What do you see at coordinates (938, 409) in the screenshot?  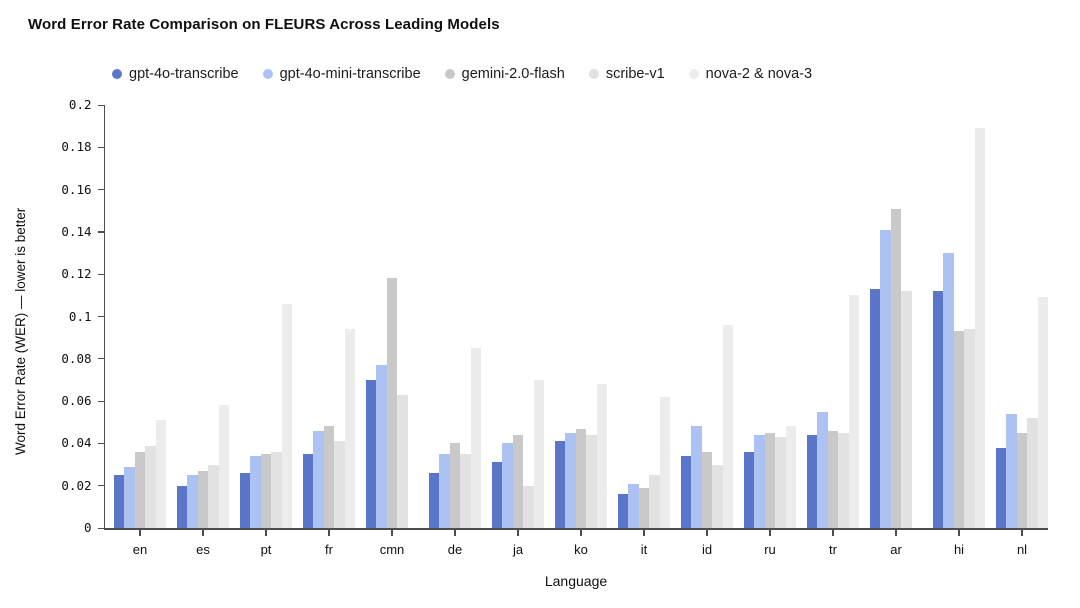 I see `bar-hi-gpt-4o-transcribe` at bounding box center [938, 409].